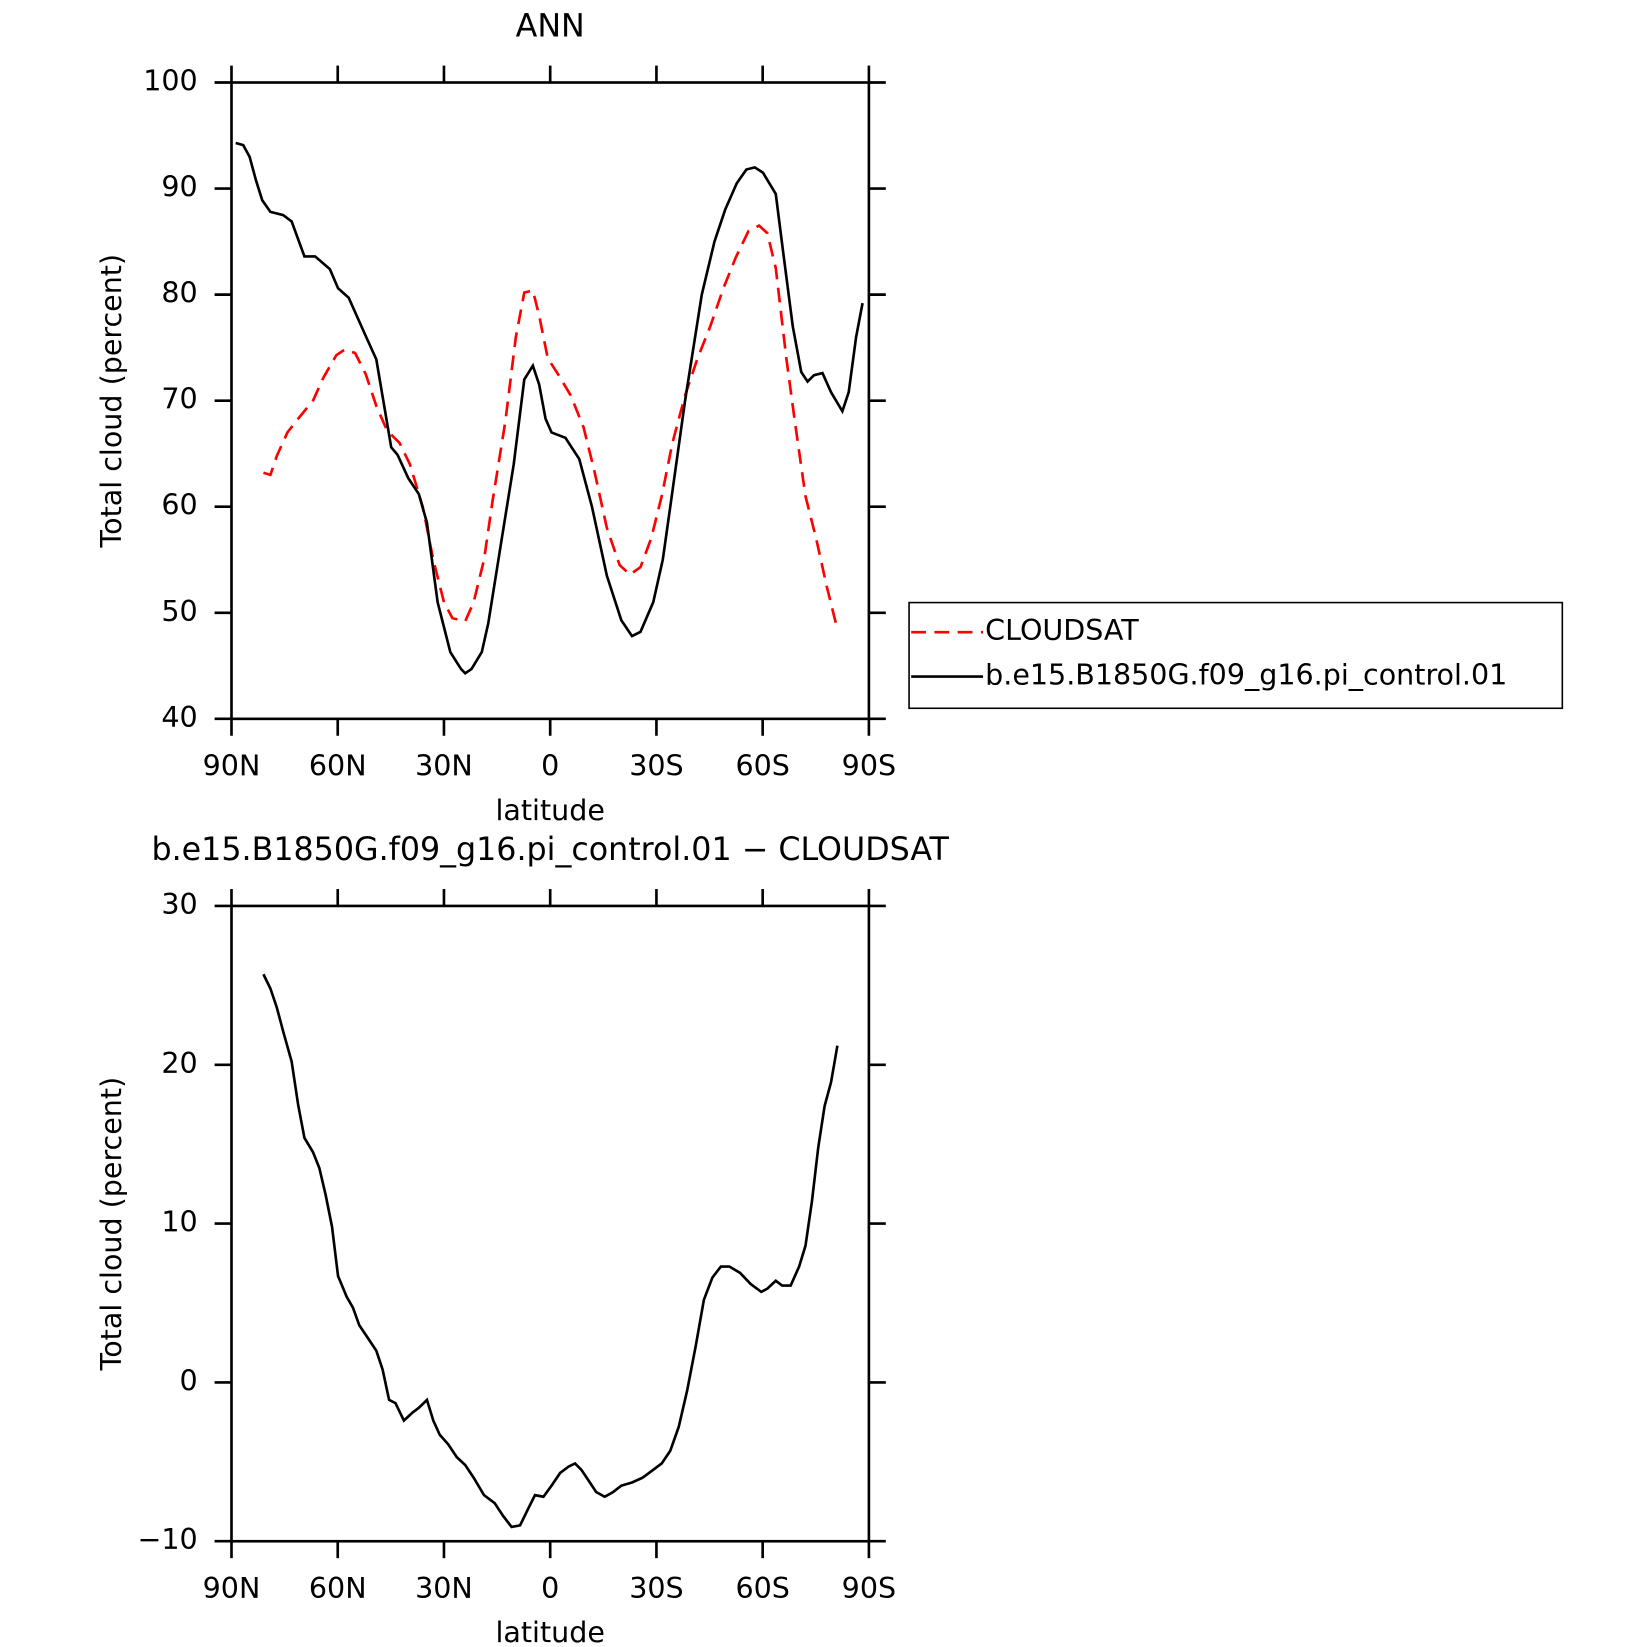 The image size is (1649, 1647). Describe the element at coordinates (179, 611) in the screenshot. I see `y-tick-label: 50` at that location.